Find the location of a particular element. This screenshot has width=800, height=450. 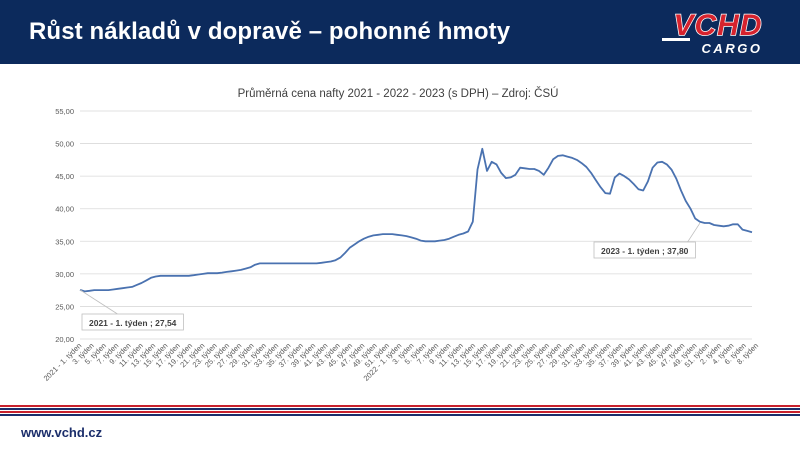

footer-url: www.vchd.cz is located at coordinates (62, 432).